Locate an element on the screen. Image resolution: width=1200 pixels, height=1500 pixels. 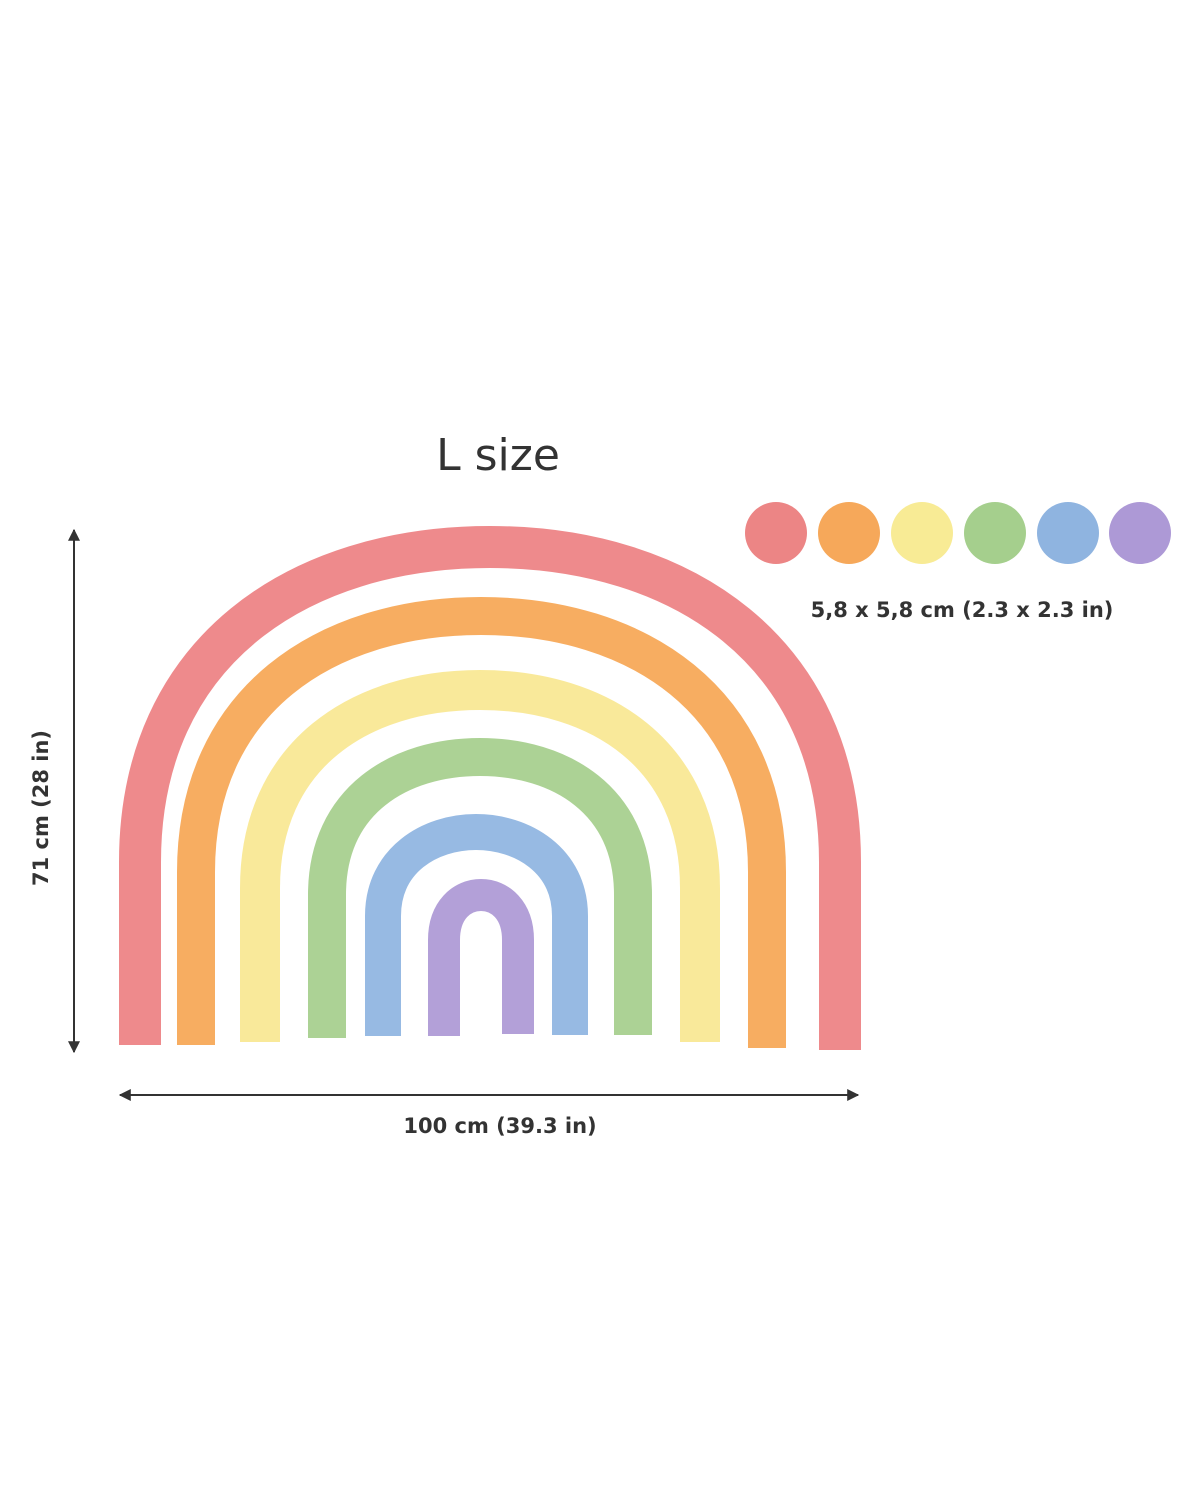
dot-yellow is located at coordinates (922, 533).